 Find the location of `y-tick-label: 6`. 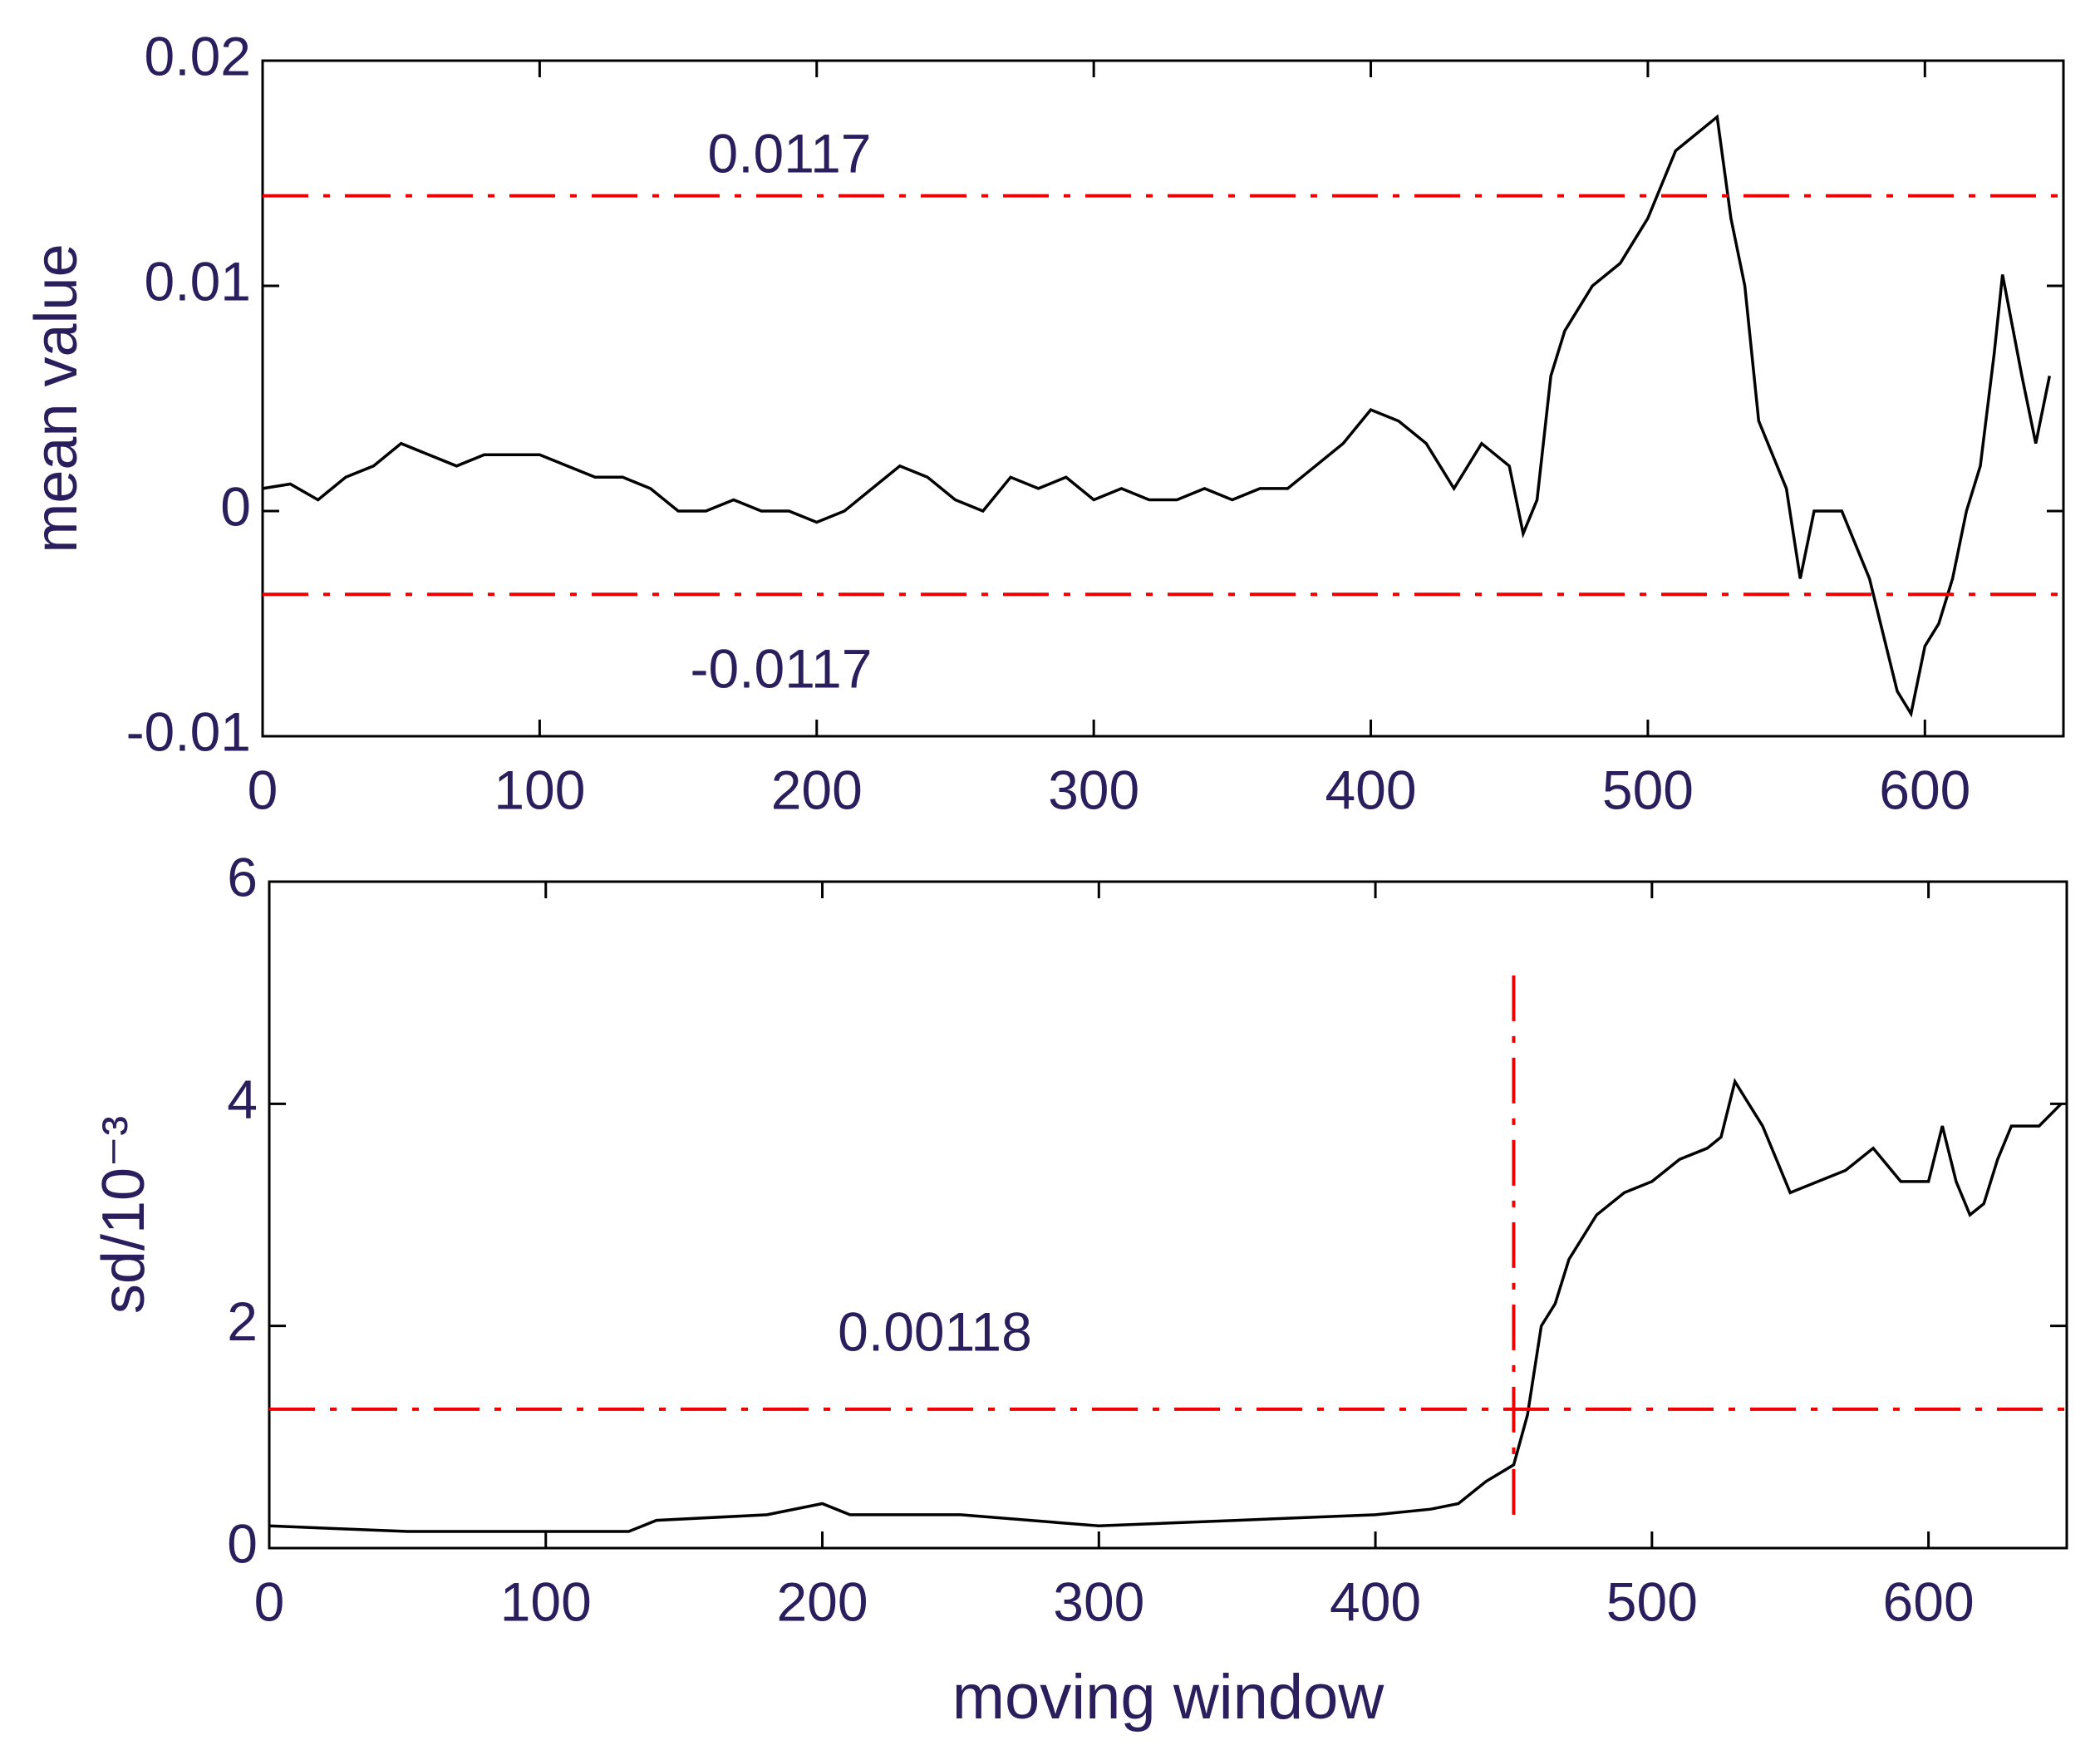

y-tick-label: 6 is located at coordinates (242, 877).